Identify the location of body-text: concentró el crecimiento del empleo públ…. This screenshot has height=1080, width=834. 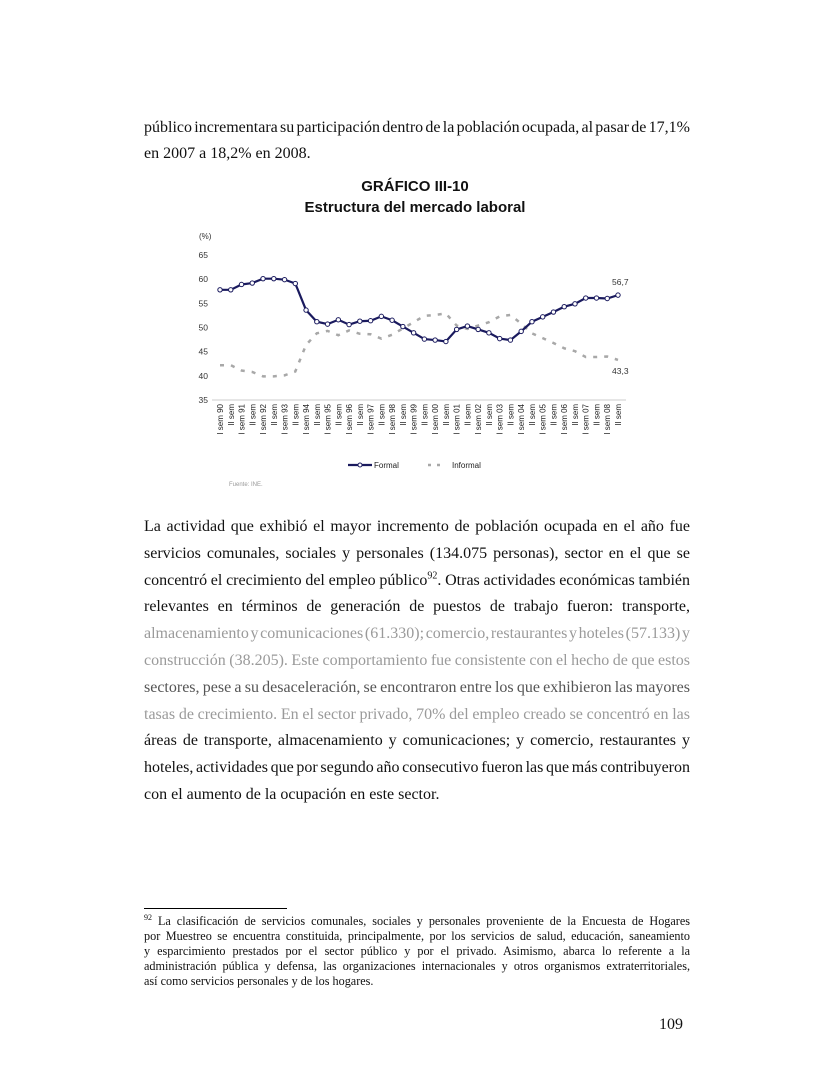
(286, 580).